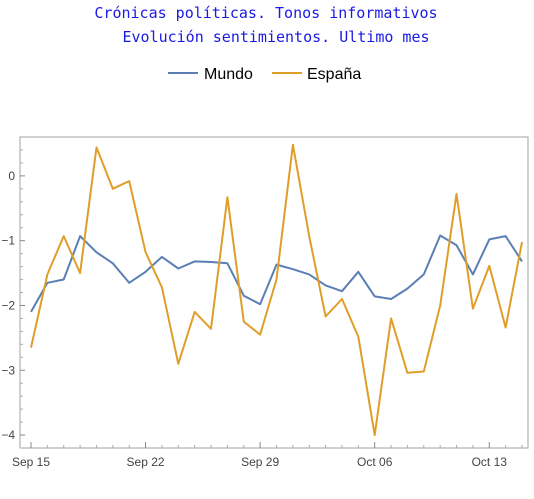 This screenshot has height=499, width=534. Describe the element at coordinates (334, 74) in the screenshot. I see `legend-label-espana: España` at that location.